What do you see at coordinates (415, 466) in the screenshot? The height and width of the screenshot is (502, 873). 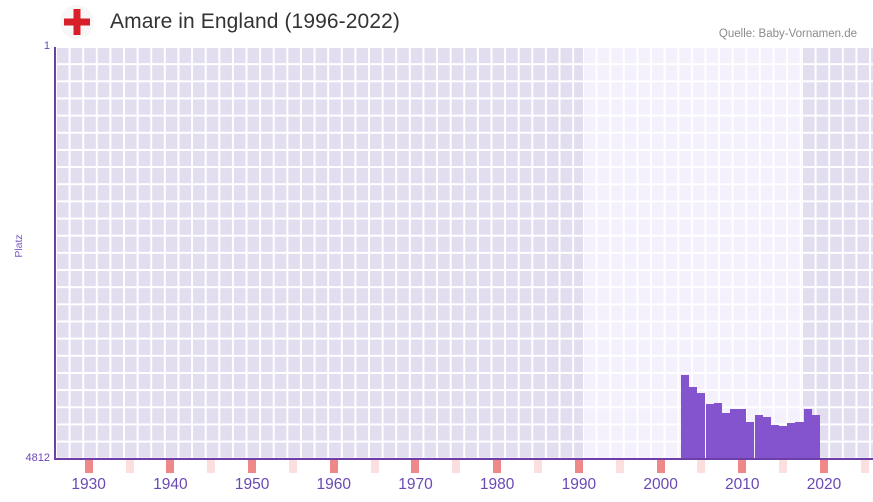 I see `x-tick-major-1970` at bounding box center [415, 466].